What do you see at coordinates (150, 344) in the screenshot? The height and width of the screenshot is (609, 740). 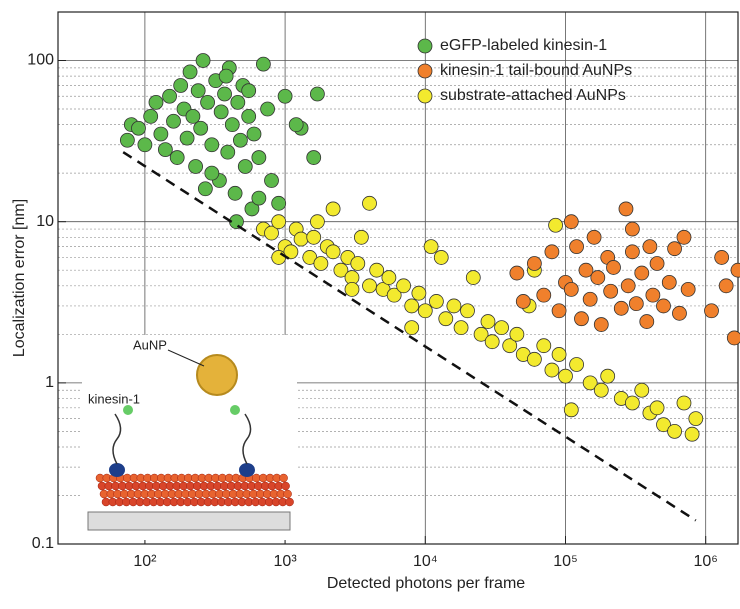 I see `inset-label: AuNP` at bounding box center [150, 344].